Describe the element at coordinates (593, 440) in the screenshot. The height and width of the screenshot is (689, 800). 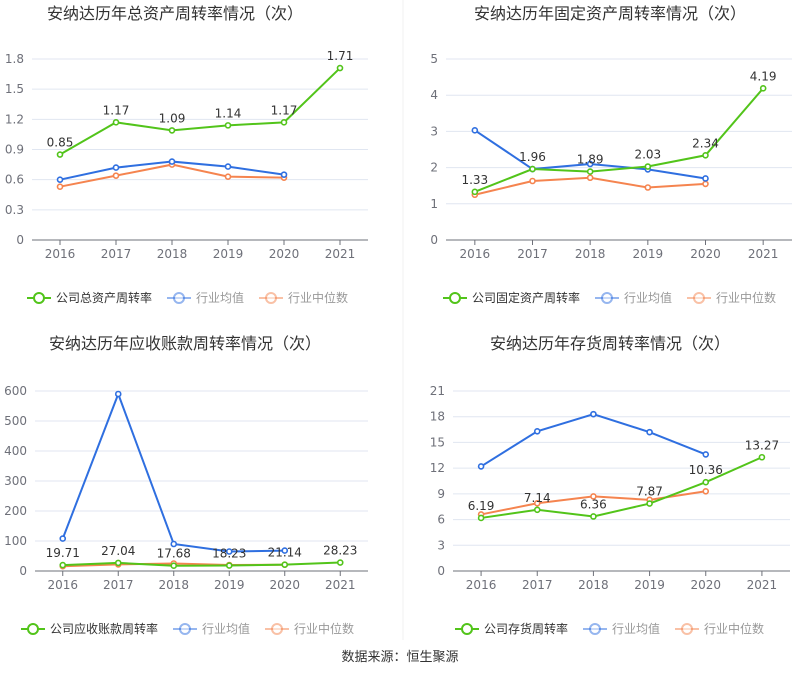
I see `series-line-avg` at that location.